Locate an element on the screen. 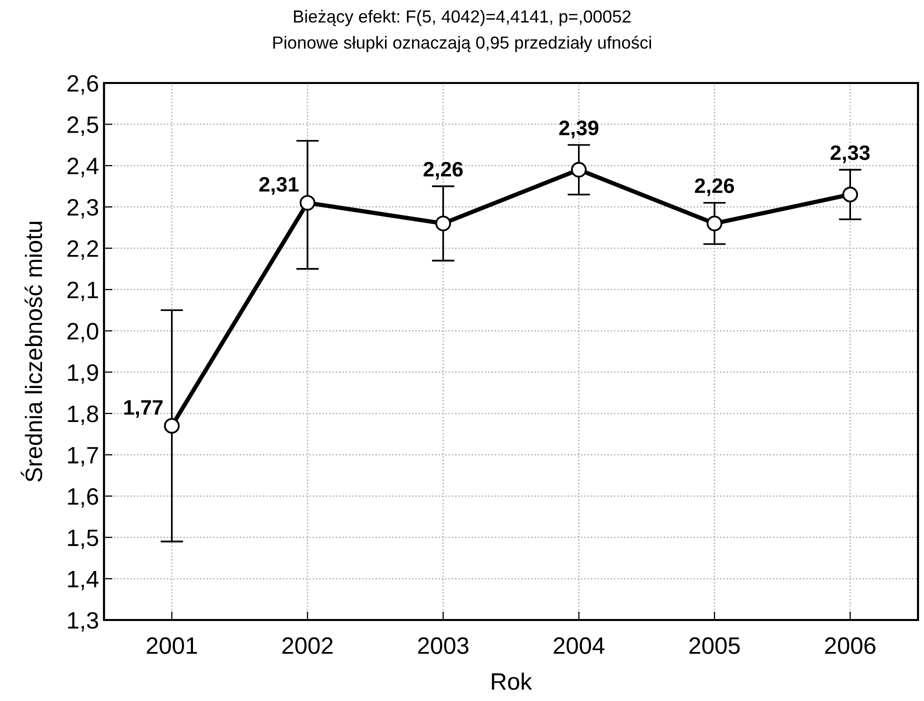  y-tick-label: 1,5 is located at coordinates (83, 539).